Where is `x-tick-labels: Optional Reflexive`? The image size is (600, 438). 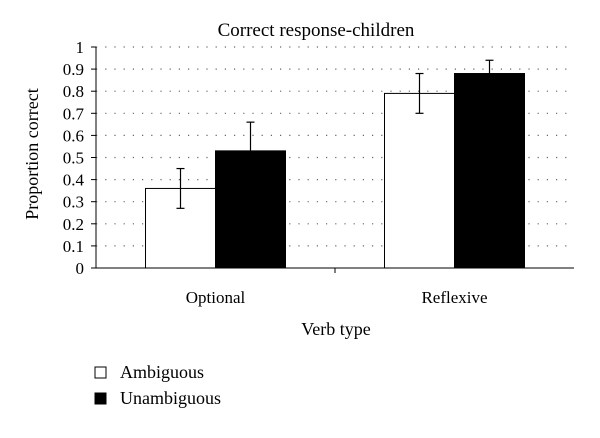
x-tick-labels: Optional Reflexive is located at coordinates (337, 297).